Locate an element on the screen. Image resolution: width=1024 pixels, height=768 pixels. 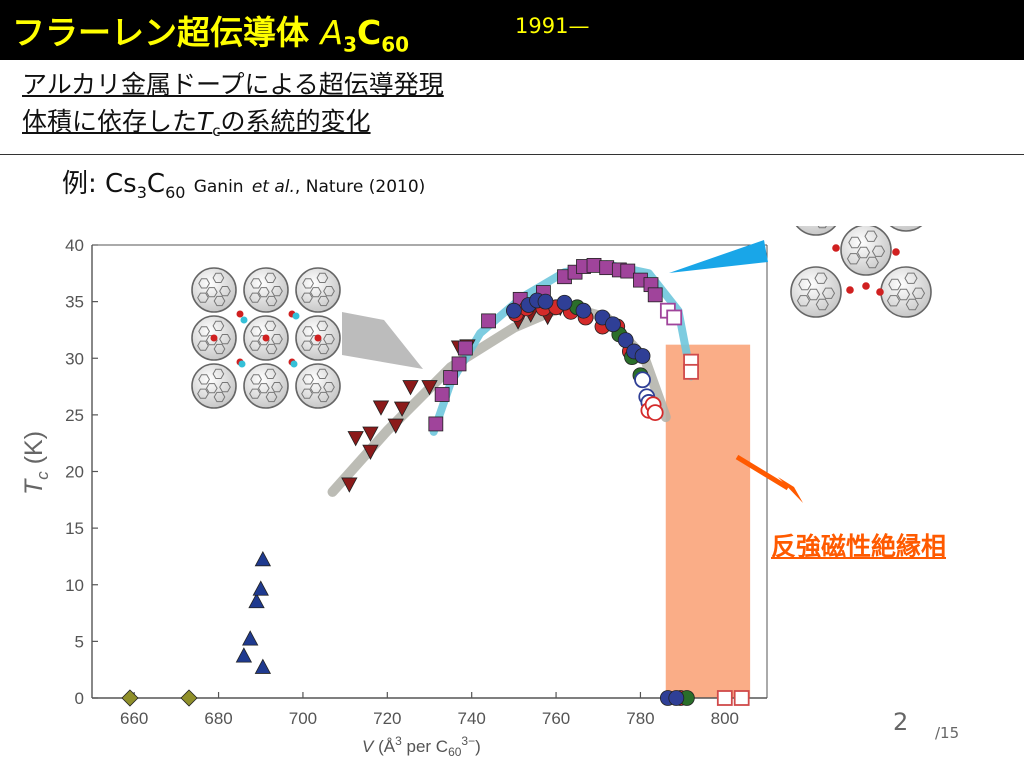
afm-region-layer is located at coordinates (708, 521).